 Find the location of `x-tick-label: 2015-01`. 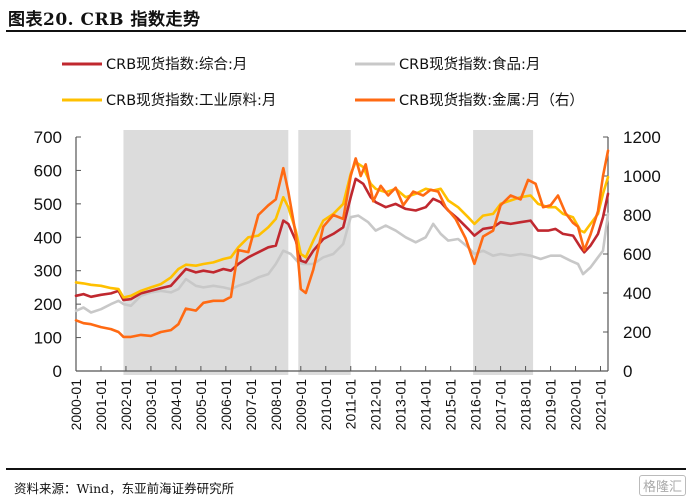

x-tick-label: 2015-01 is located at coordinates (451, 405).